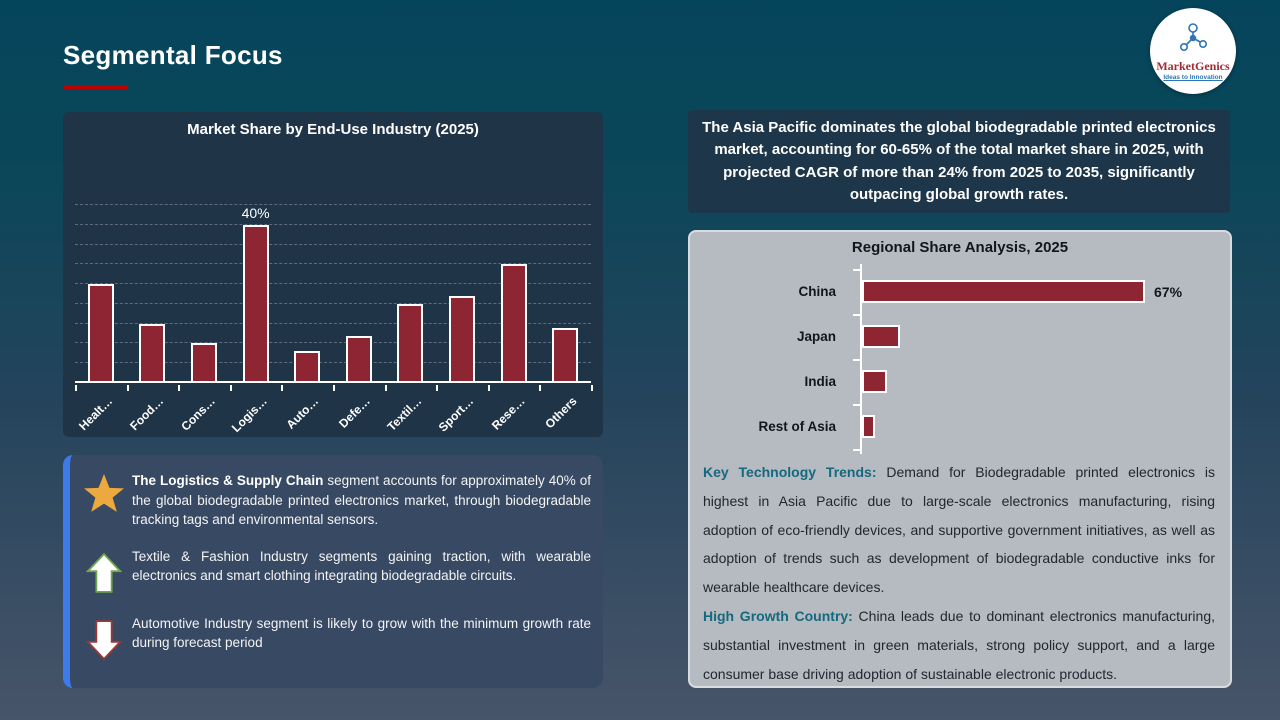 The image size is (1280, 720). Describe the element at coordinates (960, 381) in the screenshot. I see `region-row: India` at that location.